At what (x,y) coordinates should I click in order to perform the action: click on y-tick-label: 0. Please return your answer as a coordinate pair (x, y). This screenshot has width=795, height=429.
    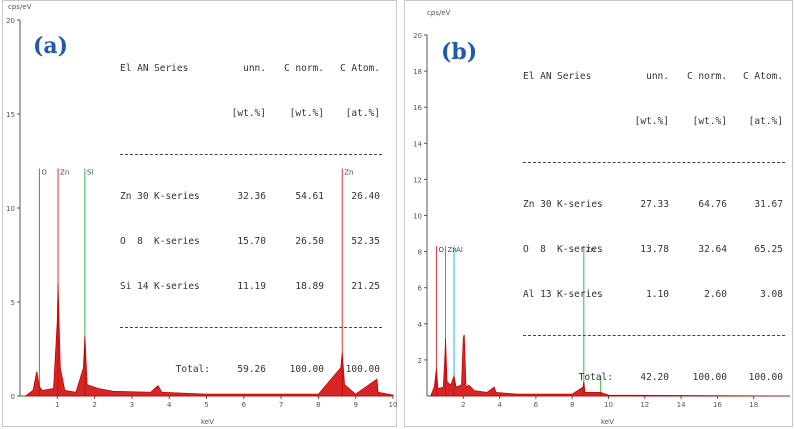
    Looking at the image, I should click on (13, 397).